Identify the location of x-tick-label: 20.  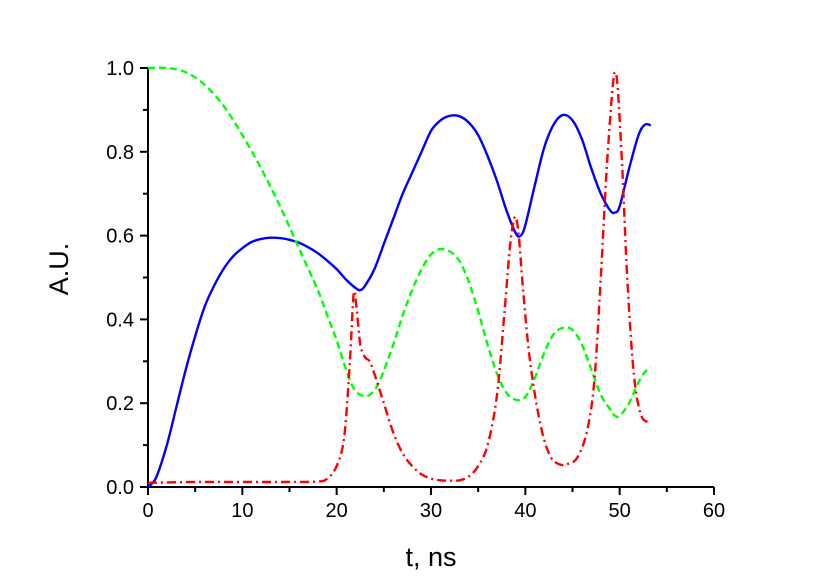
(337, 511).